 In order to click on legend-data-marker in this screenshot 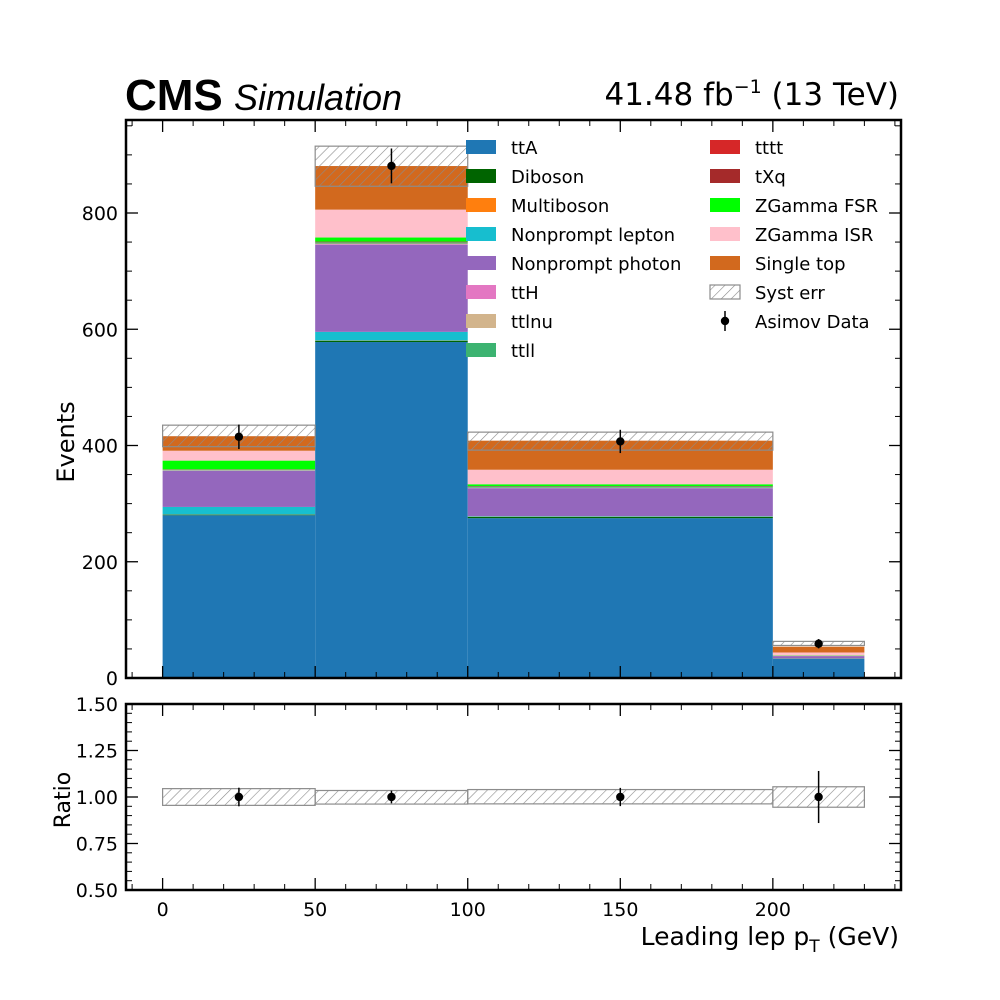, I will do `click(725, 321)`.